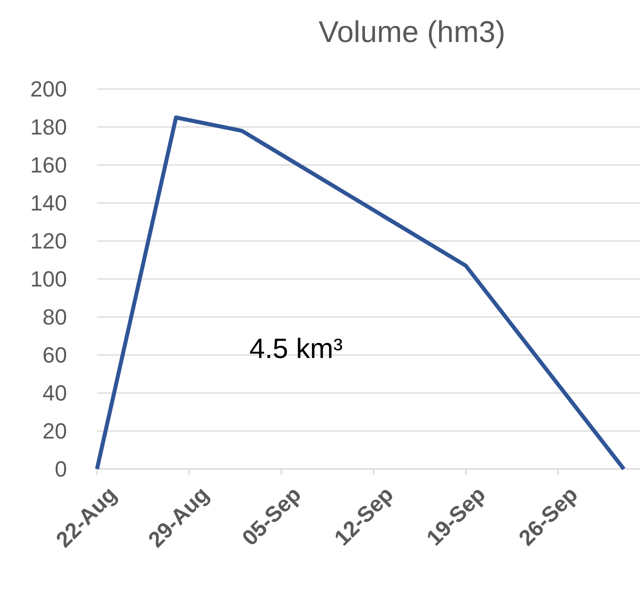  What do you see at coordinates (48, 89) in the screenshot?
I see `y-tick-label: 200` at bounding box center [48, 89].